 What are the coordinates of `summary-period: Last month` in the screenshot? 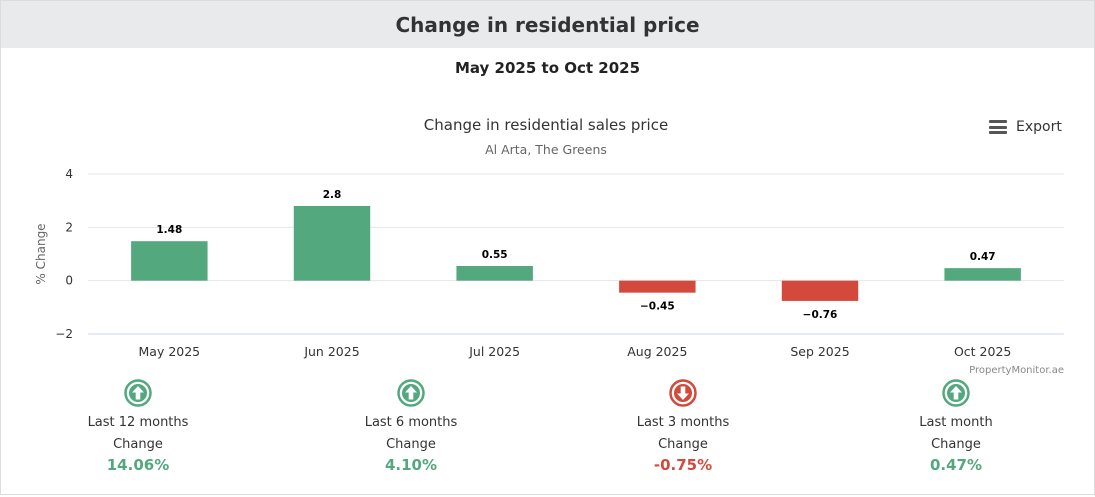 It's located at (956, 422).